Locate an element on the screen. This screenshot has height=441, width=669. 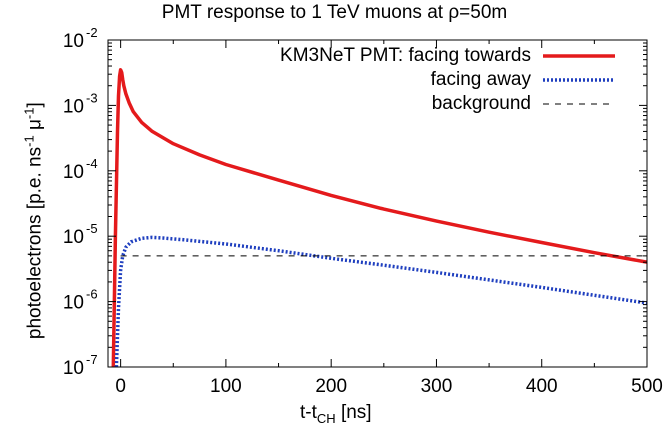
y-axis-label: photoelectrons [p.e. ns-1 μ-1] is located at coordinates (33, 221).